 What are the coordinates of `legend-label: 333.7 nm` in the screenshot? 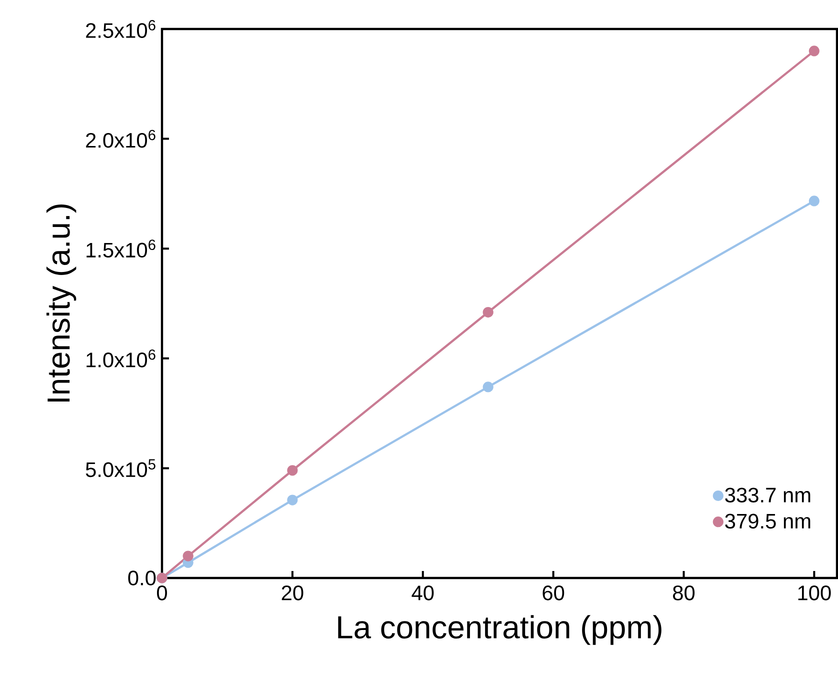 It's located at (767, 495).